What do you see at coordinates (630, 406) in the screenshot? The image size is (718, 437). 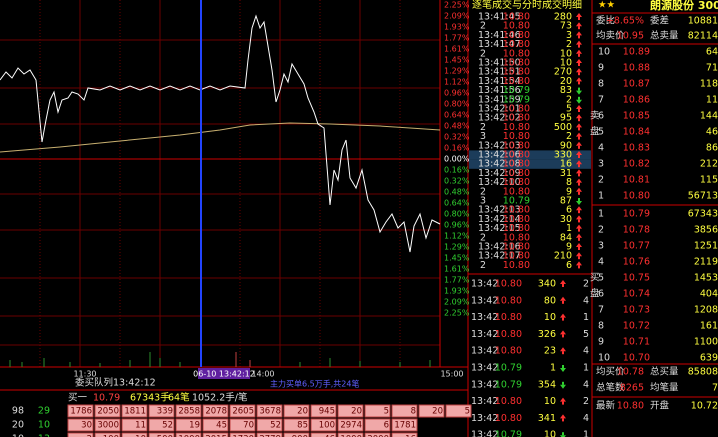 I see `quote-value: 10.80` at bounding box center [630, 406].